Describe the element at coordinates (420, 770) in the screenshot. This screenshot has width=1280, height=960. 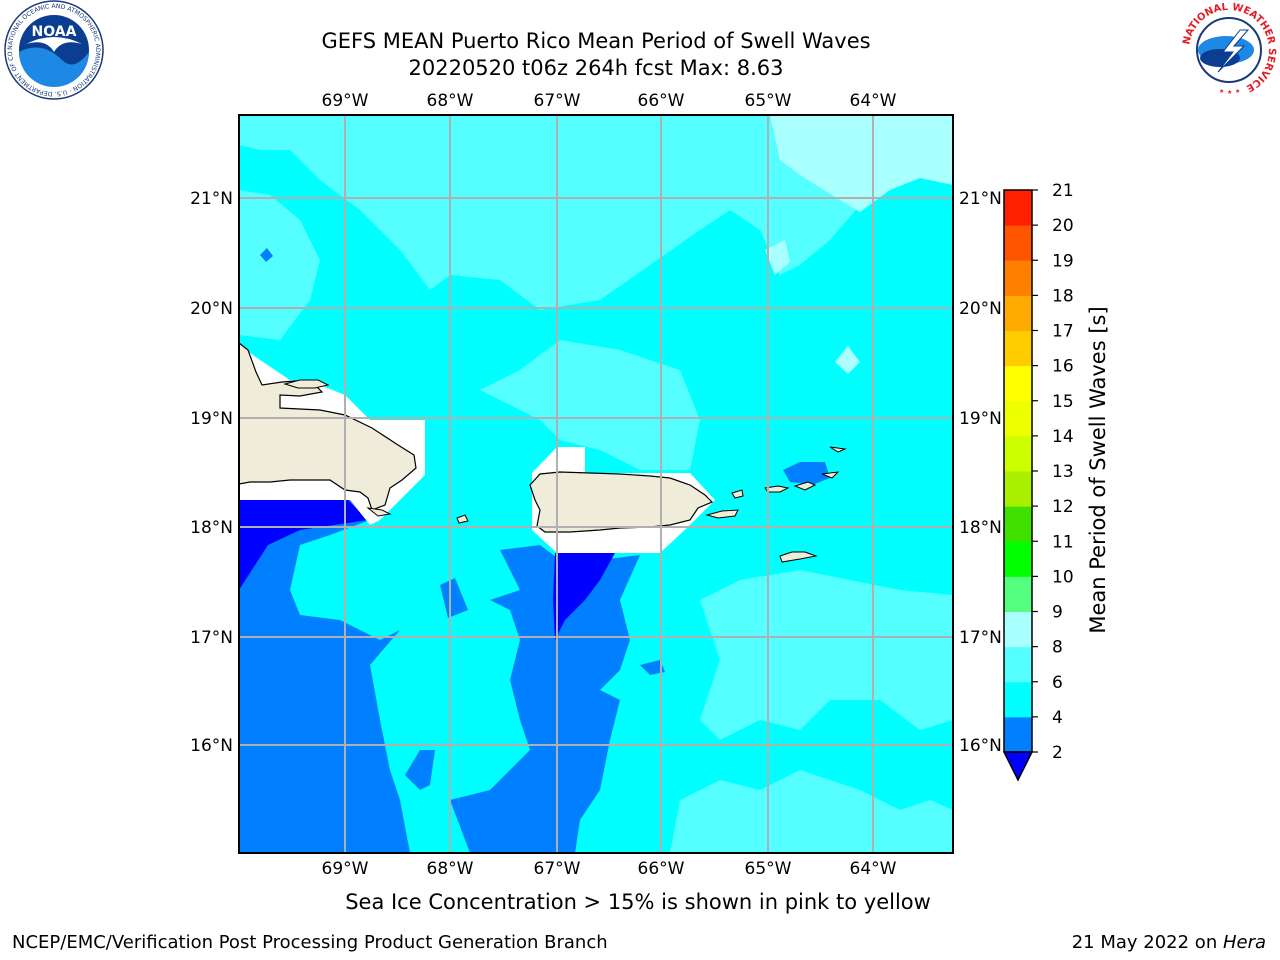
I see `swell-field-2-4-small-a` at that location.